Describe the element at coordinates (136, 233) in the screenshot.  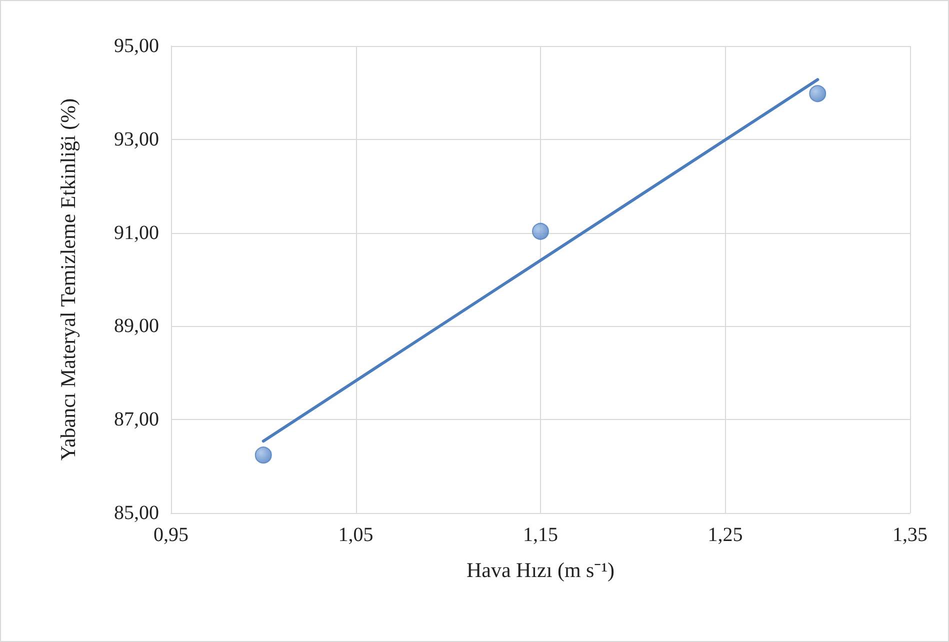
I see `y-tick-label: 91,00` at that location.